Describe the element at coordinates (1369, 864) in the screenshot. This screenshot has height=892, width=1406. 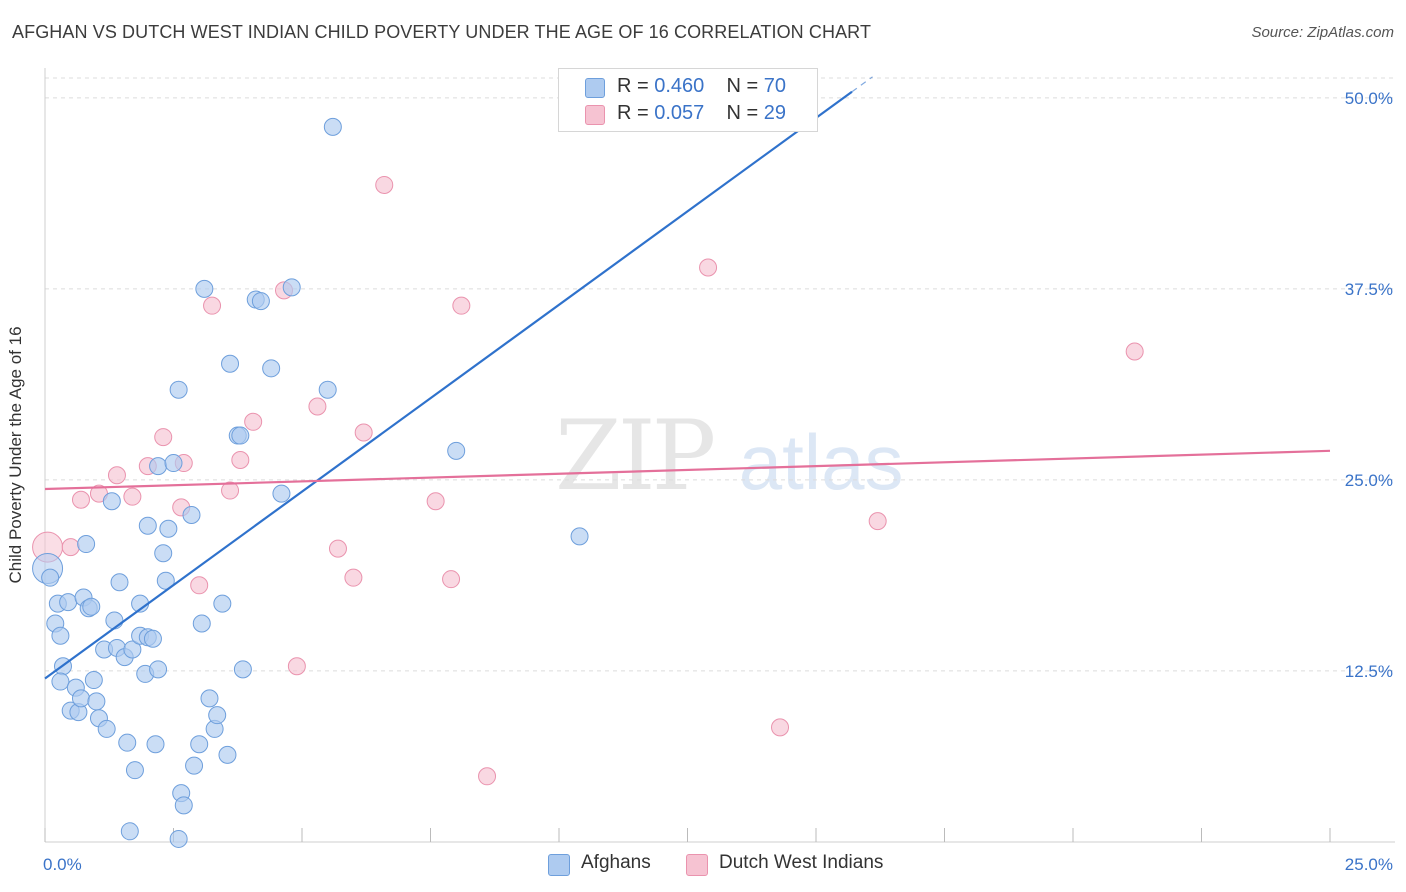
I see `x-tick-label-max: 25.0%` at that location.